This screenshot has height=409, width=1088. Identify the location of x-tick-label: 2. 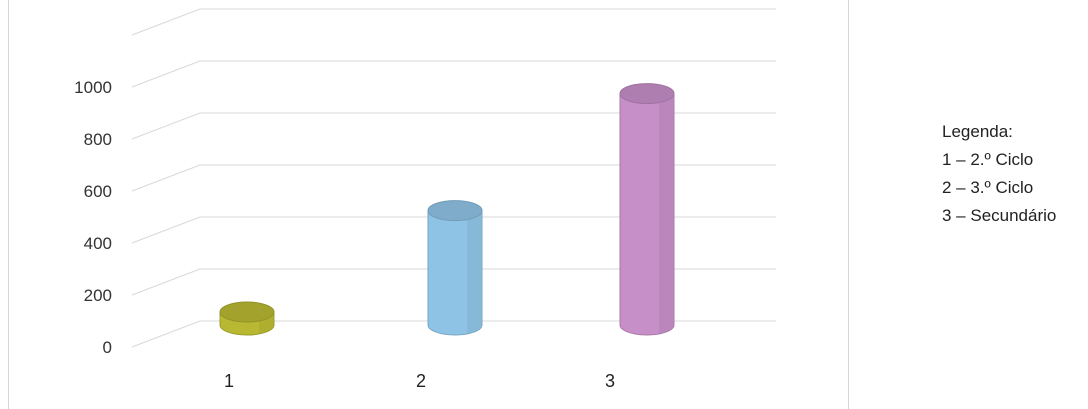
(421, 381).